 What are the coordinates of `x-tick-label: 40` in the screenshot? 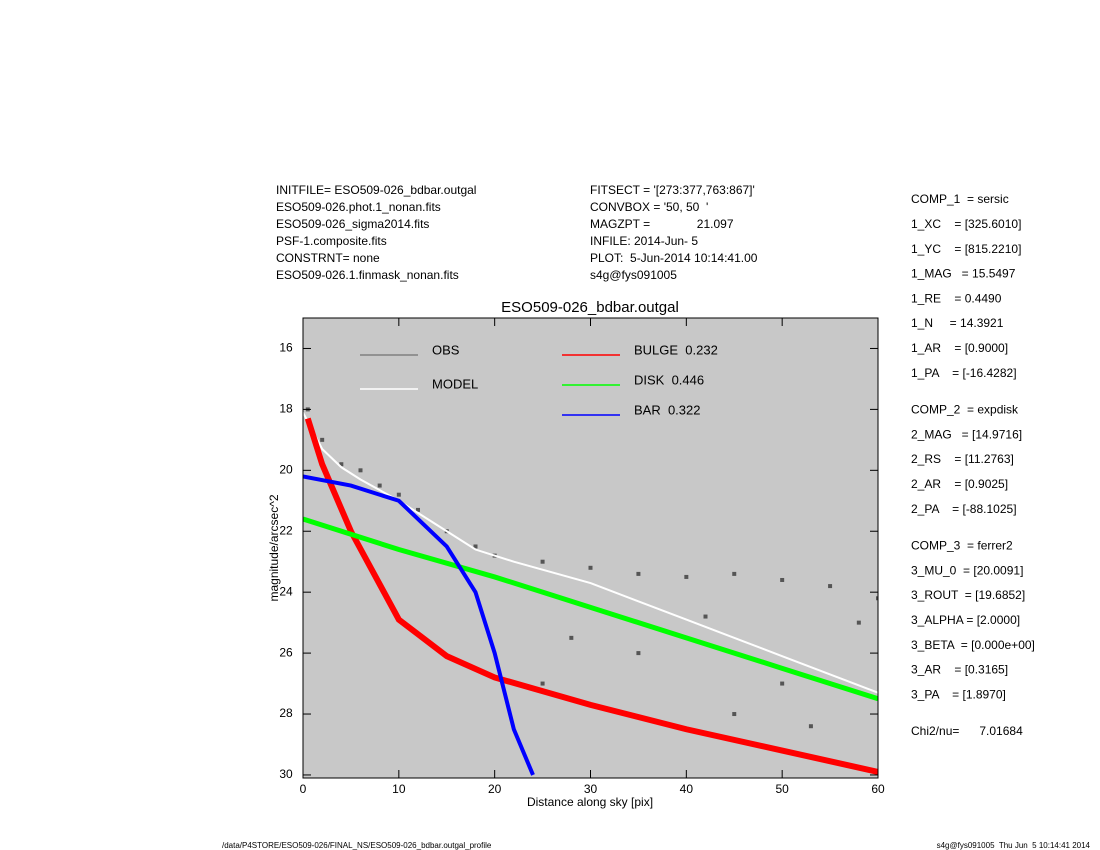 It's located at (687, 789).